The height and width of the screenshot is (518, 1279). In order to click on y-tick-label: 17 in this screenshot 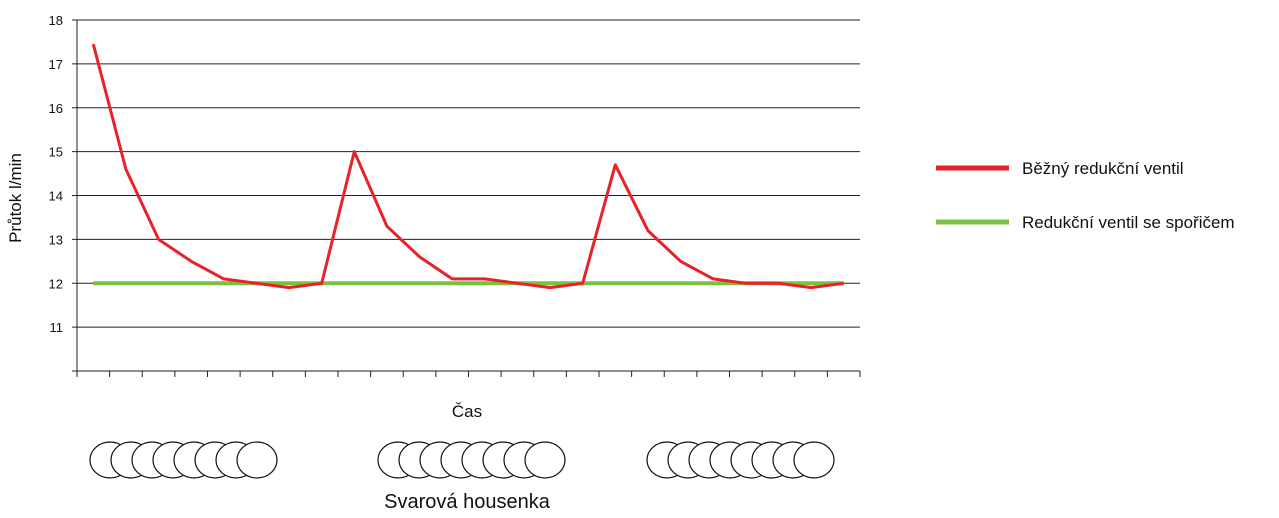, I will do `click(56, 64)`.